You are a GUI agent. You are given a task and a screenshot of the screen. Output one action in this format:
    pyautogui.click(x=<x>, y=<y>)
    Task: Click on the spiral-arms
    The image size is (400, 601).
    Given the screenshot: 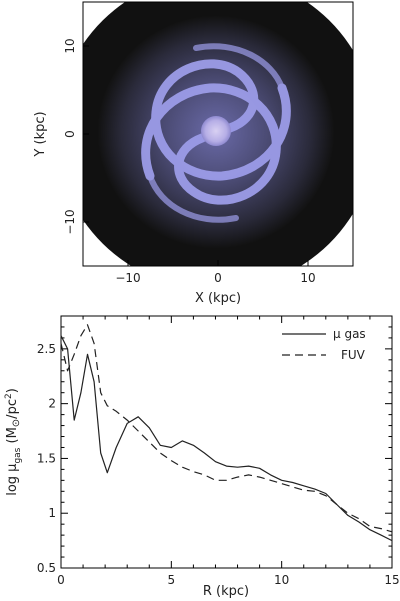 What is the action you would take?
    pyautogui.click(x=216, y=133)
    